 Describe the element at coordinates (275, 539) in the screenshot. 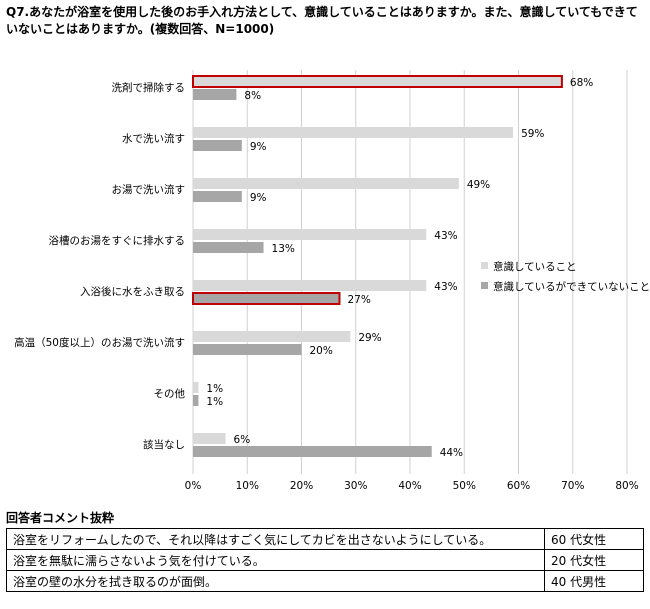

I see `comment-text: 浴室をリフォームしたので、それ以降はすごく気にしてカビを出さないようにしている。` at that location.